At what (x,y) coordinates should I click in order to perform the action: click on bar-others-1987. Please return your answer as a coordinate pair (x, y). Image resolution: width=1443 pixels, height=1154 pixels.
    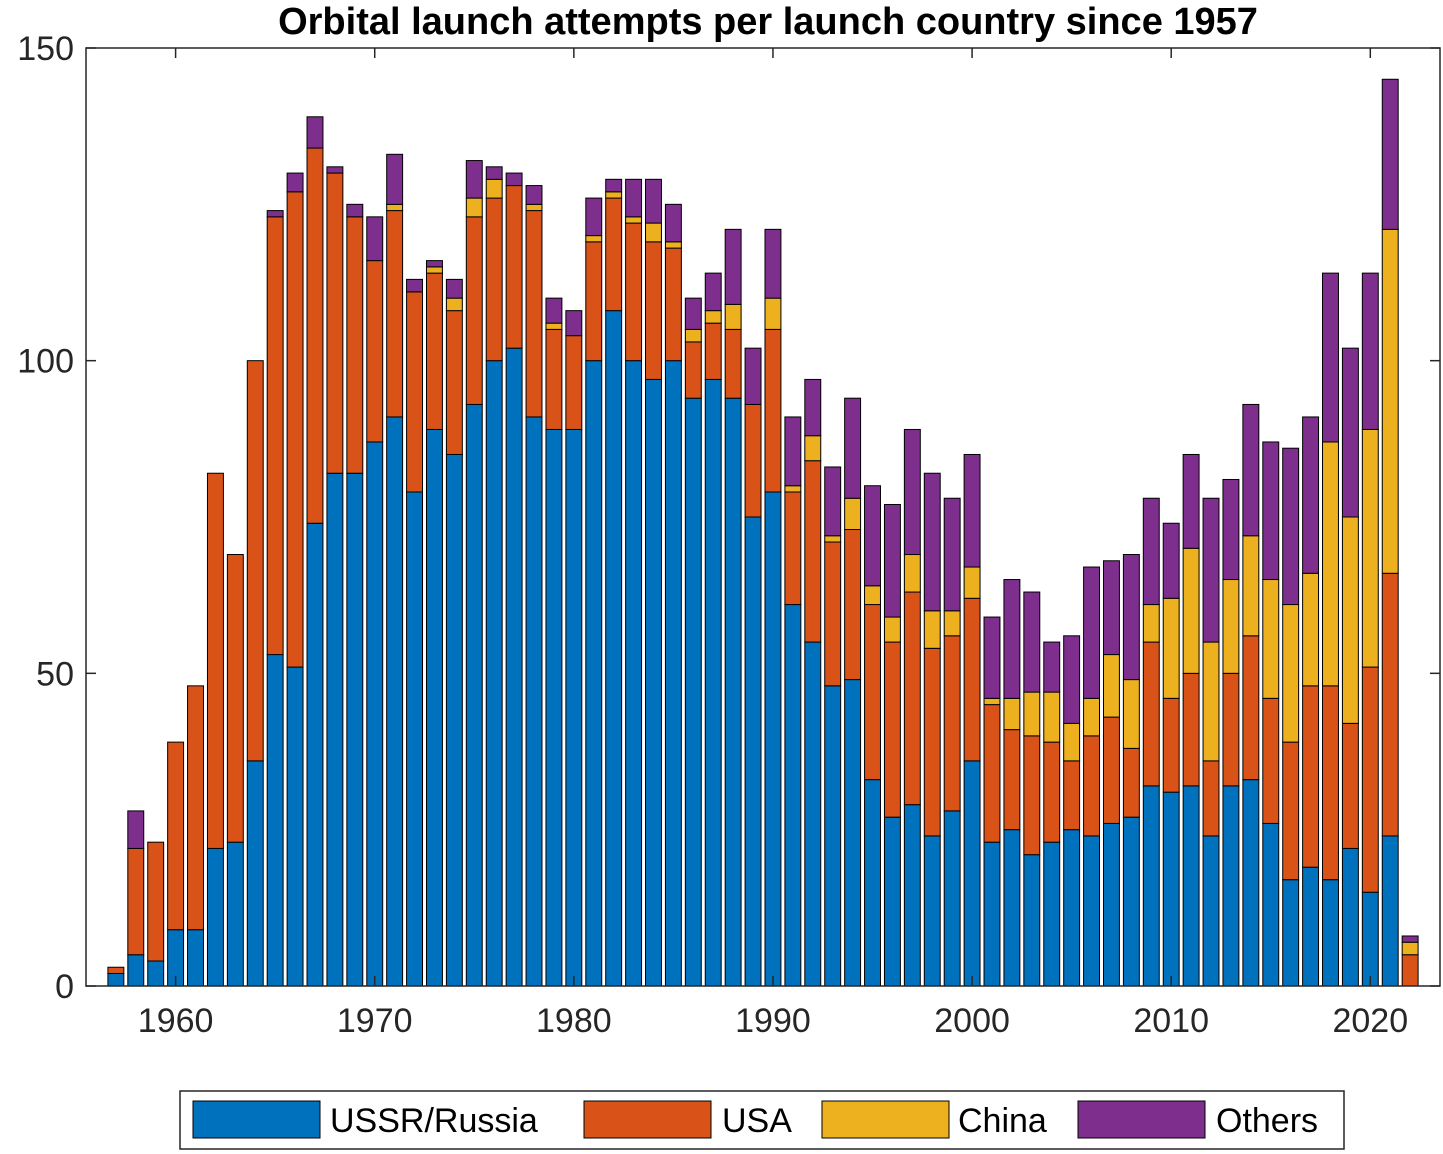
    Looking at the image, I should click on (713, 292).